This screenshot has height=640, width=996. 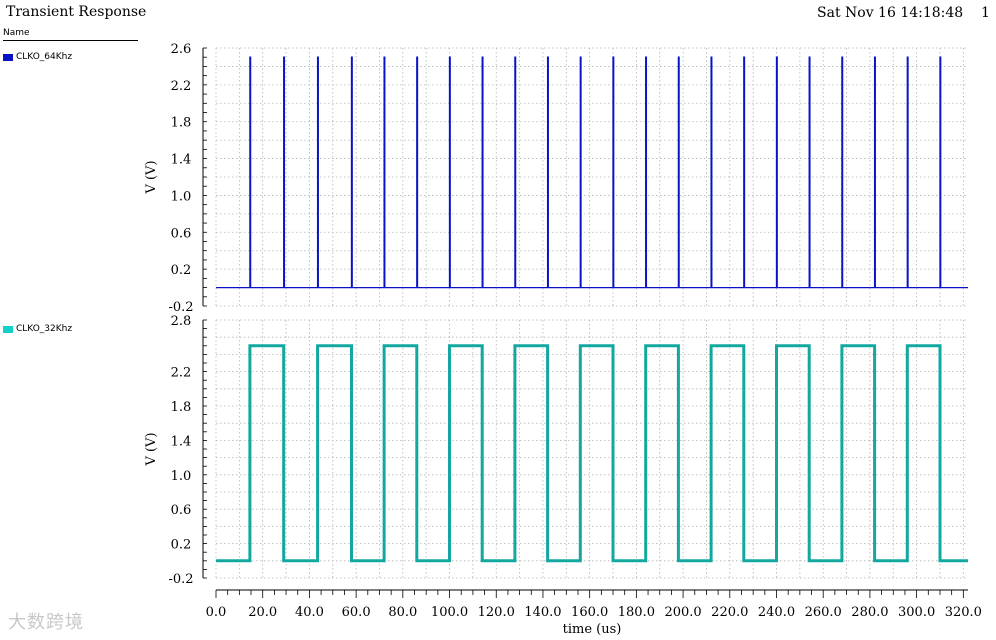 What do you see at coordinates (963, 612) in the screenshot?
I see `x-tick-label: 320.0` at bounding box center [963, 612].